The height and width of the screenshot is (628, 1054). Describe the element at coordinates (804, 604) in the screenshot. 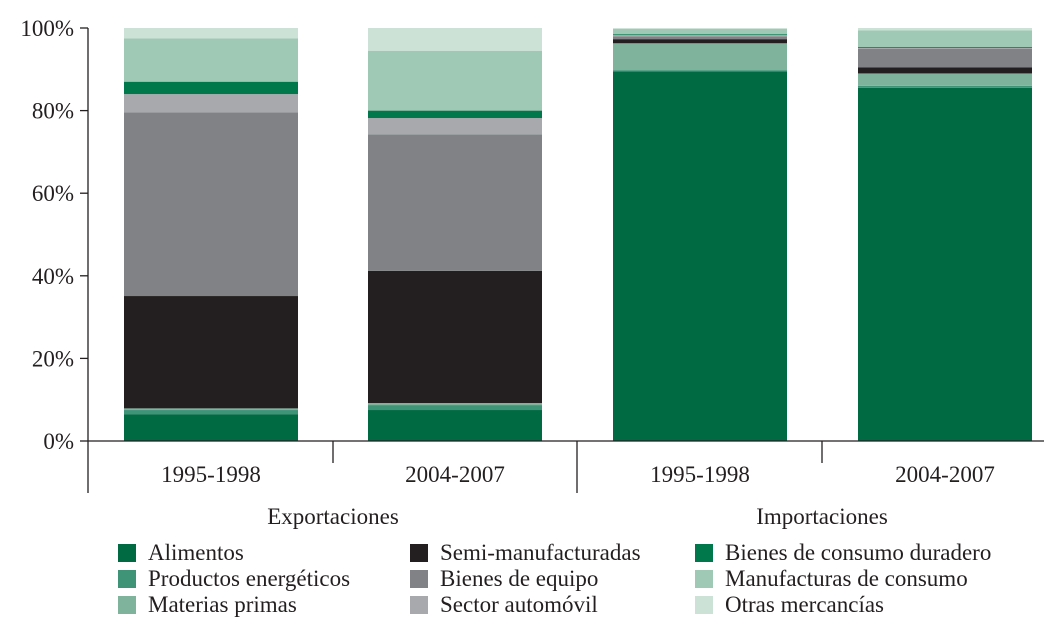

I see `legend-label: Otras mercancías` at that location.